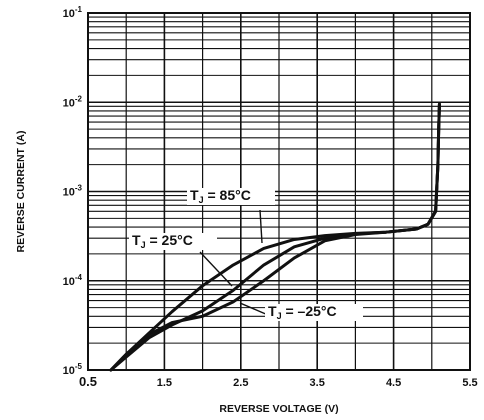  I want to click on y-tick-labels: 10⁻⁵ 10⁻⁴ 10⁻³ 10⁻² 10⁻¹, so click(73, 191).